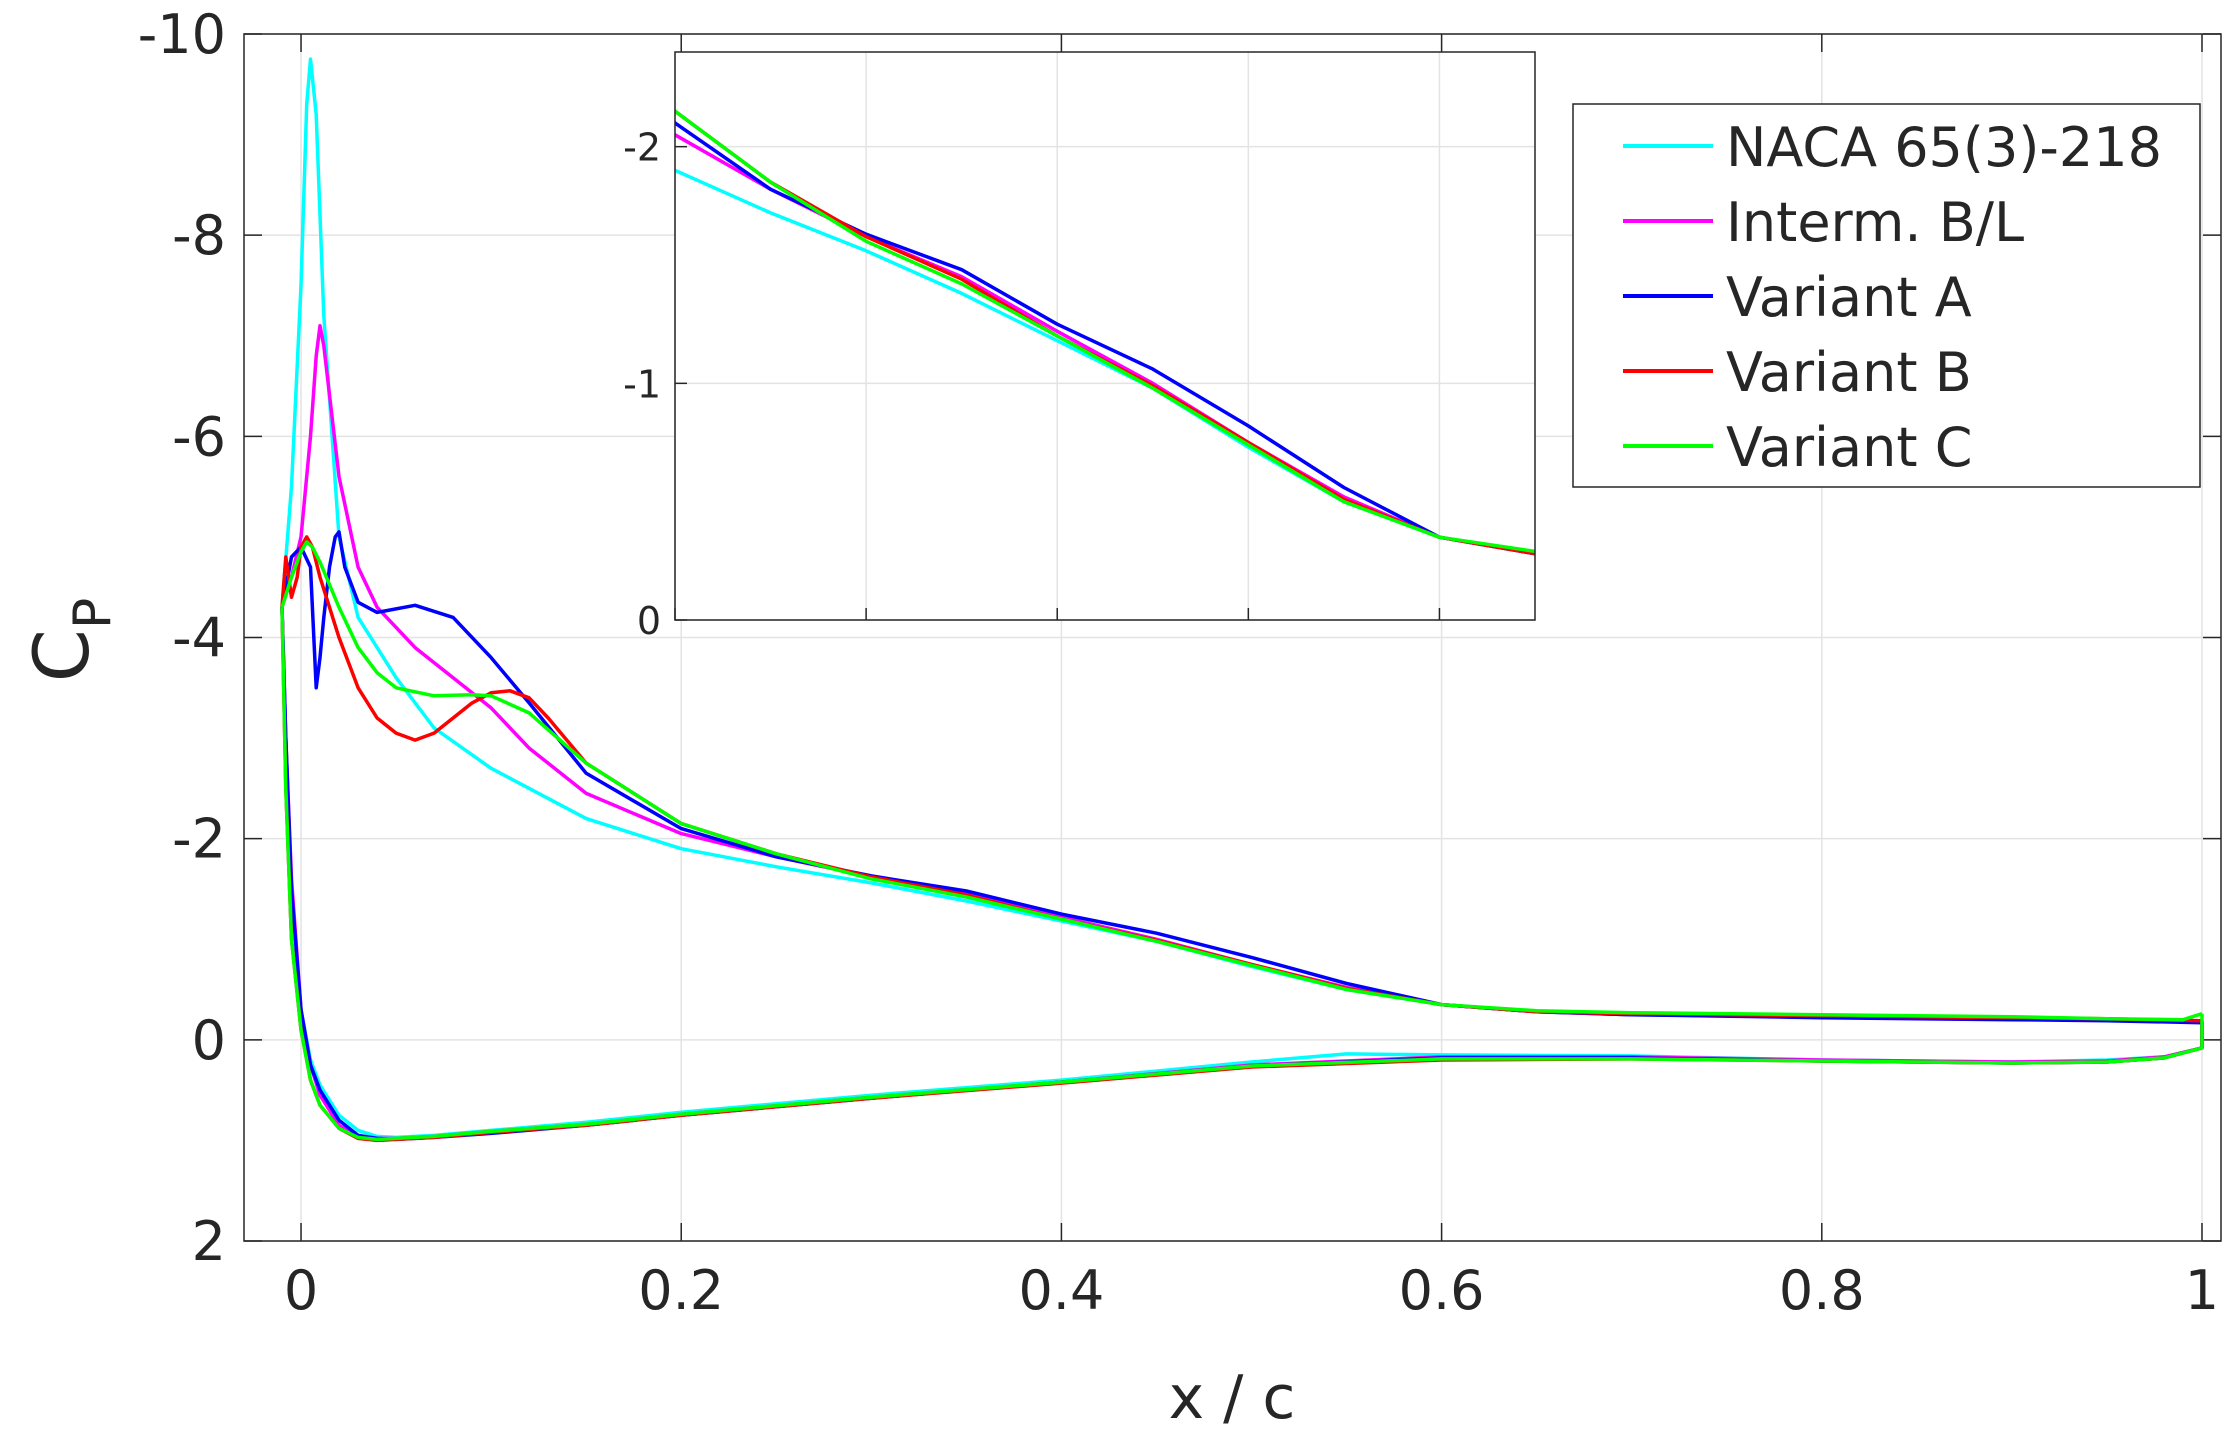 Image resolution: width=2240 pixels, height=1440 pixels. Describe the element at coordinates (1057, 383) in the screenshot. I see `inset-ticks` at that location.